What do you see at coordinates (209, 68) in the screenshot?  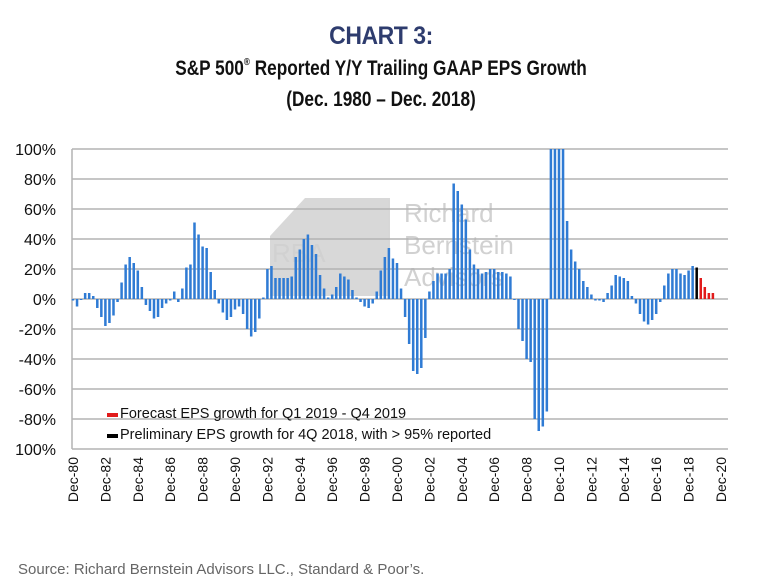 I see `chart-title-main: S&P 500` at bounding box center [209, 68].